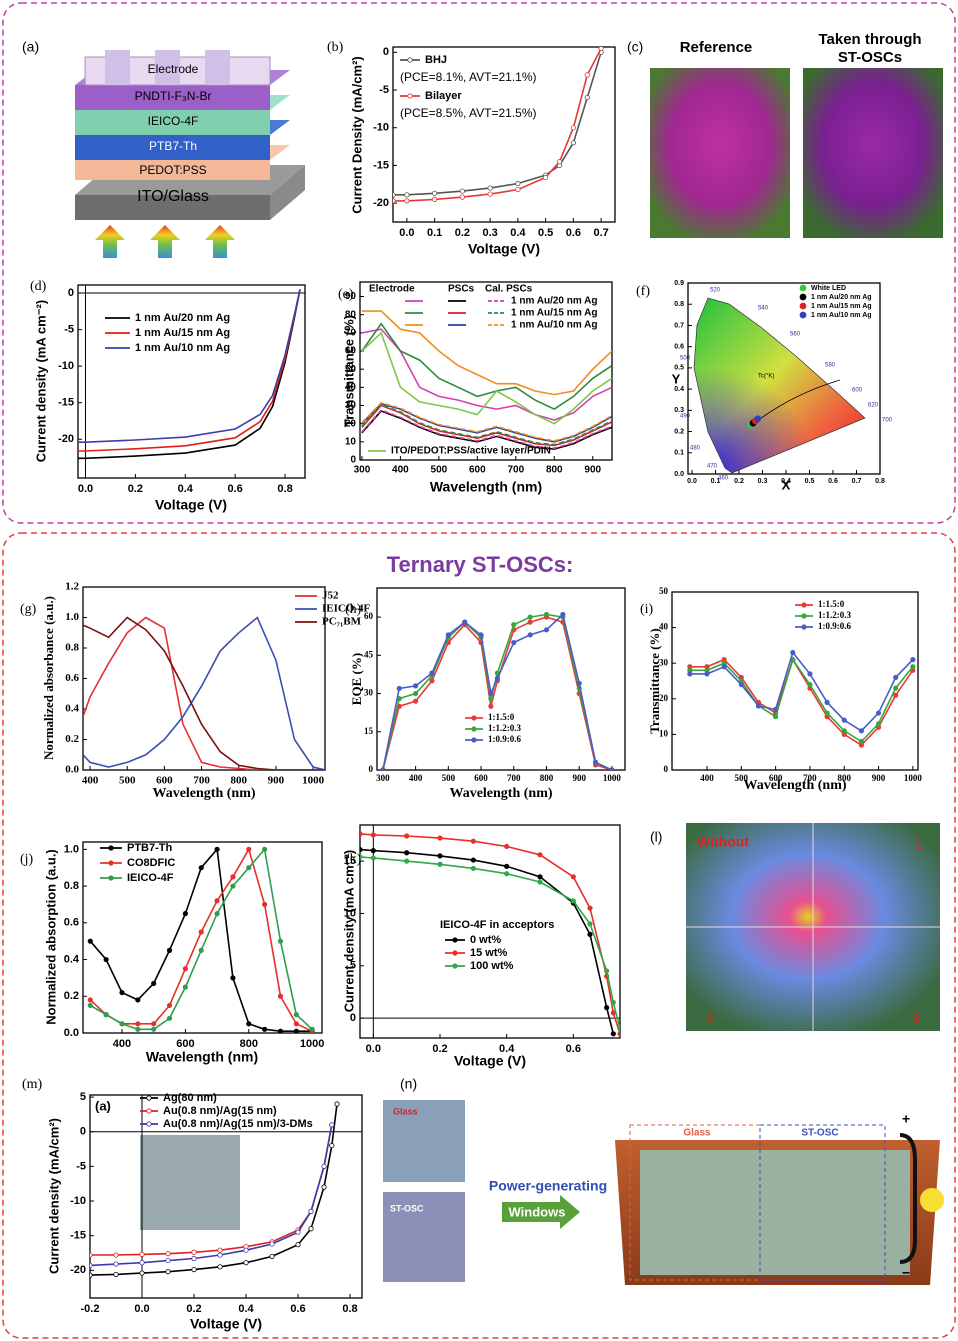  I want to click on legend-label: ITO/PEDOT:PSS/active layer/PDIN, so click(471, 451).